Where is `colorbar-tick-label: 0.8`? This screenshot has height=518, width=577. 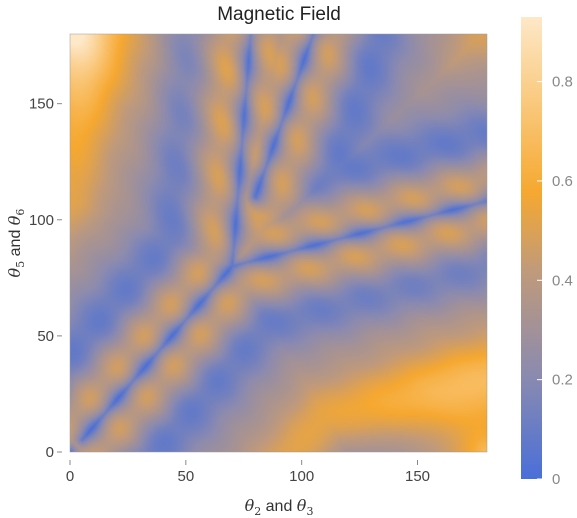
colorbar-tick-label: 0.8 is located at coordinates (562, 82).